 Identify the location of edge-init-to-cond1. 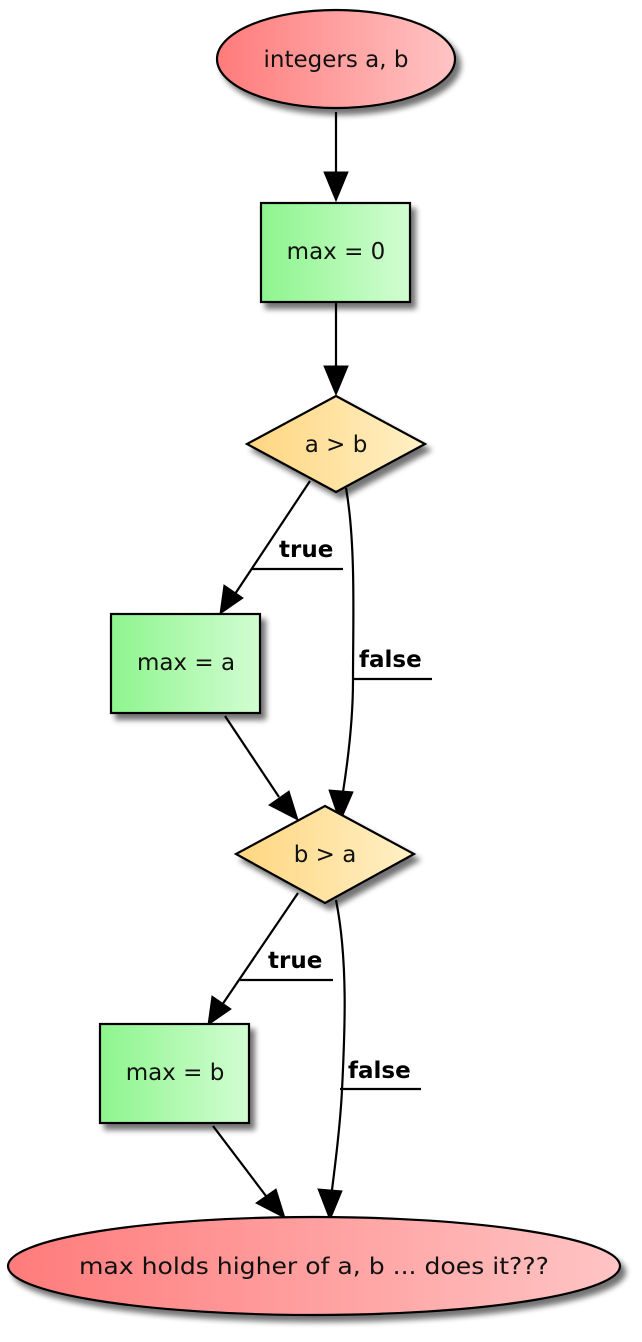
(336, 349).